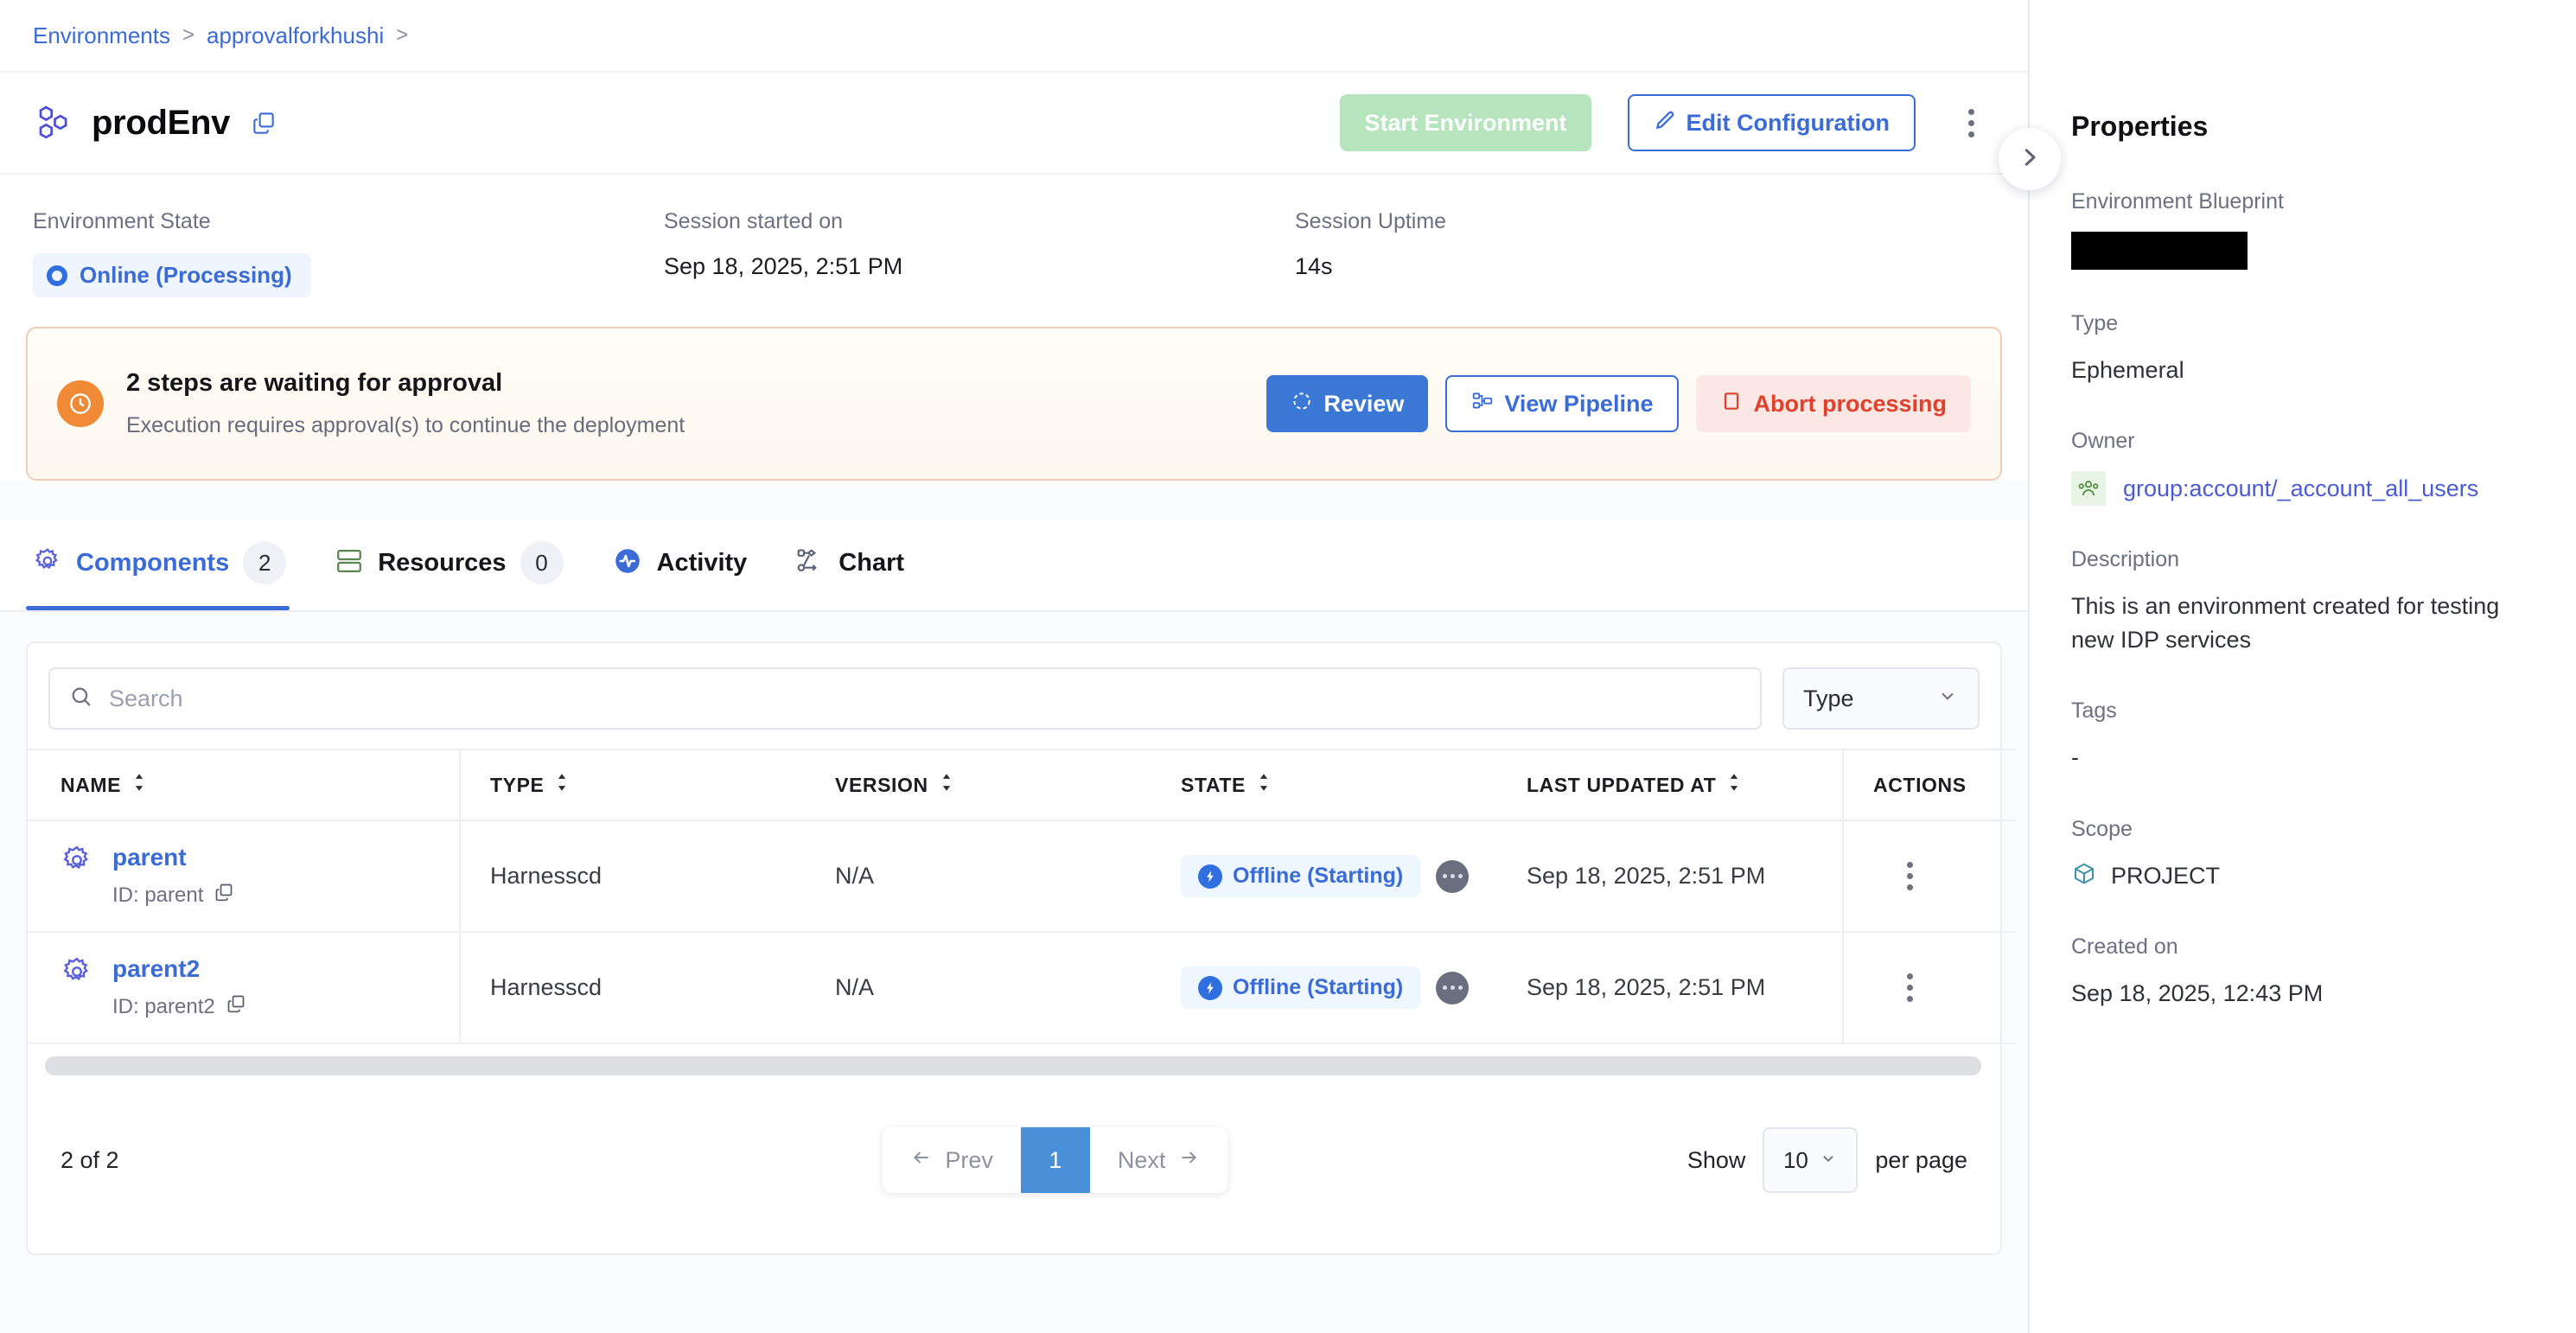  Describe the element at coordinates (810, 563) in the screenshot. I see `chart-nodes-icon` at that location.